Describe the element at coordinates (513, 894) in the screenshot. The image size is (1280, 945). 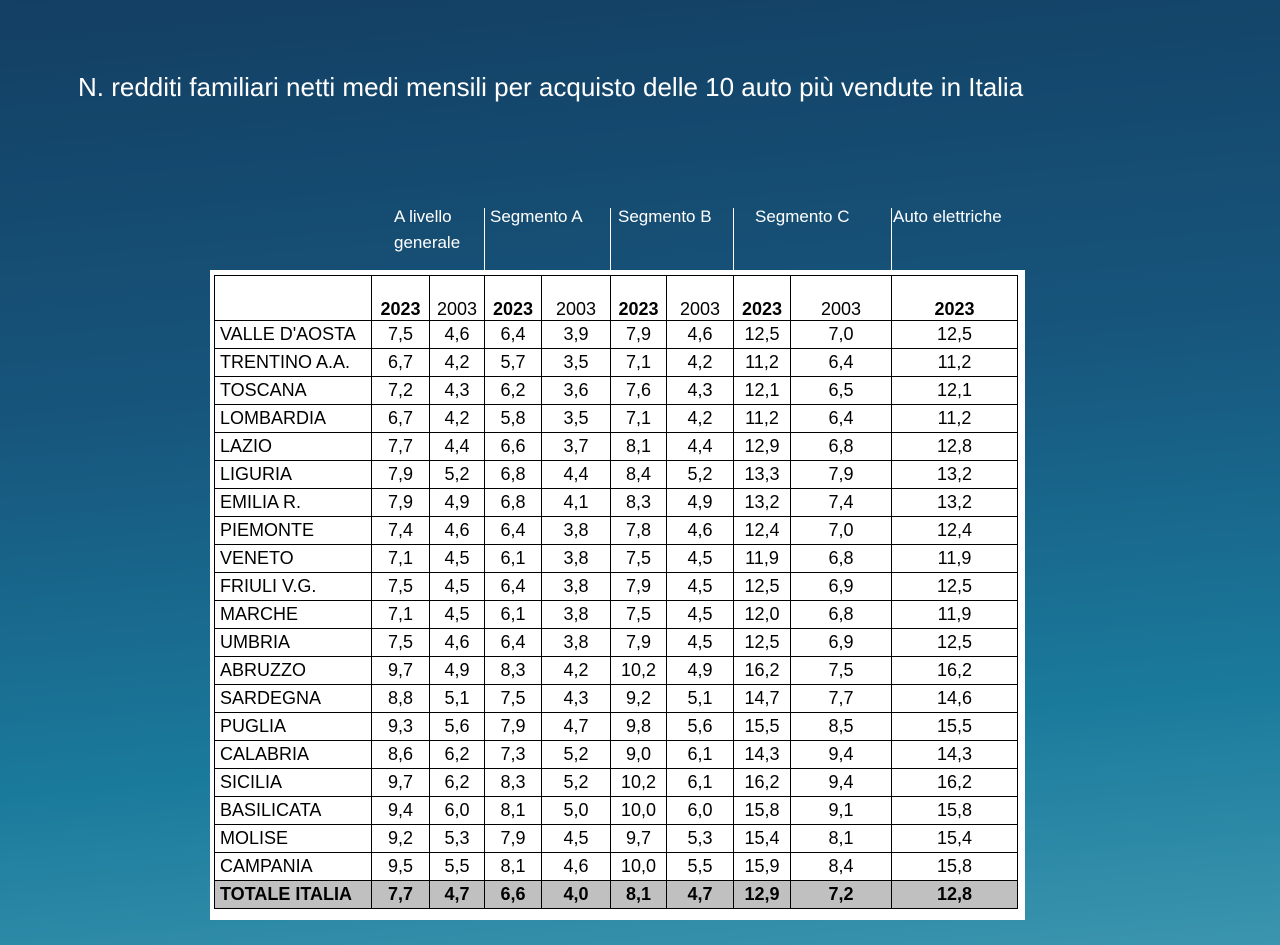
I see `total-value: 6,6` at that location.